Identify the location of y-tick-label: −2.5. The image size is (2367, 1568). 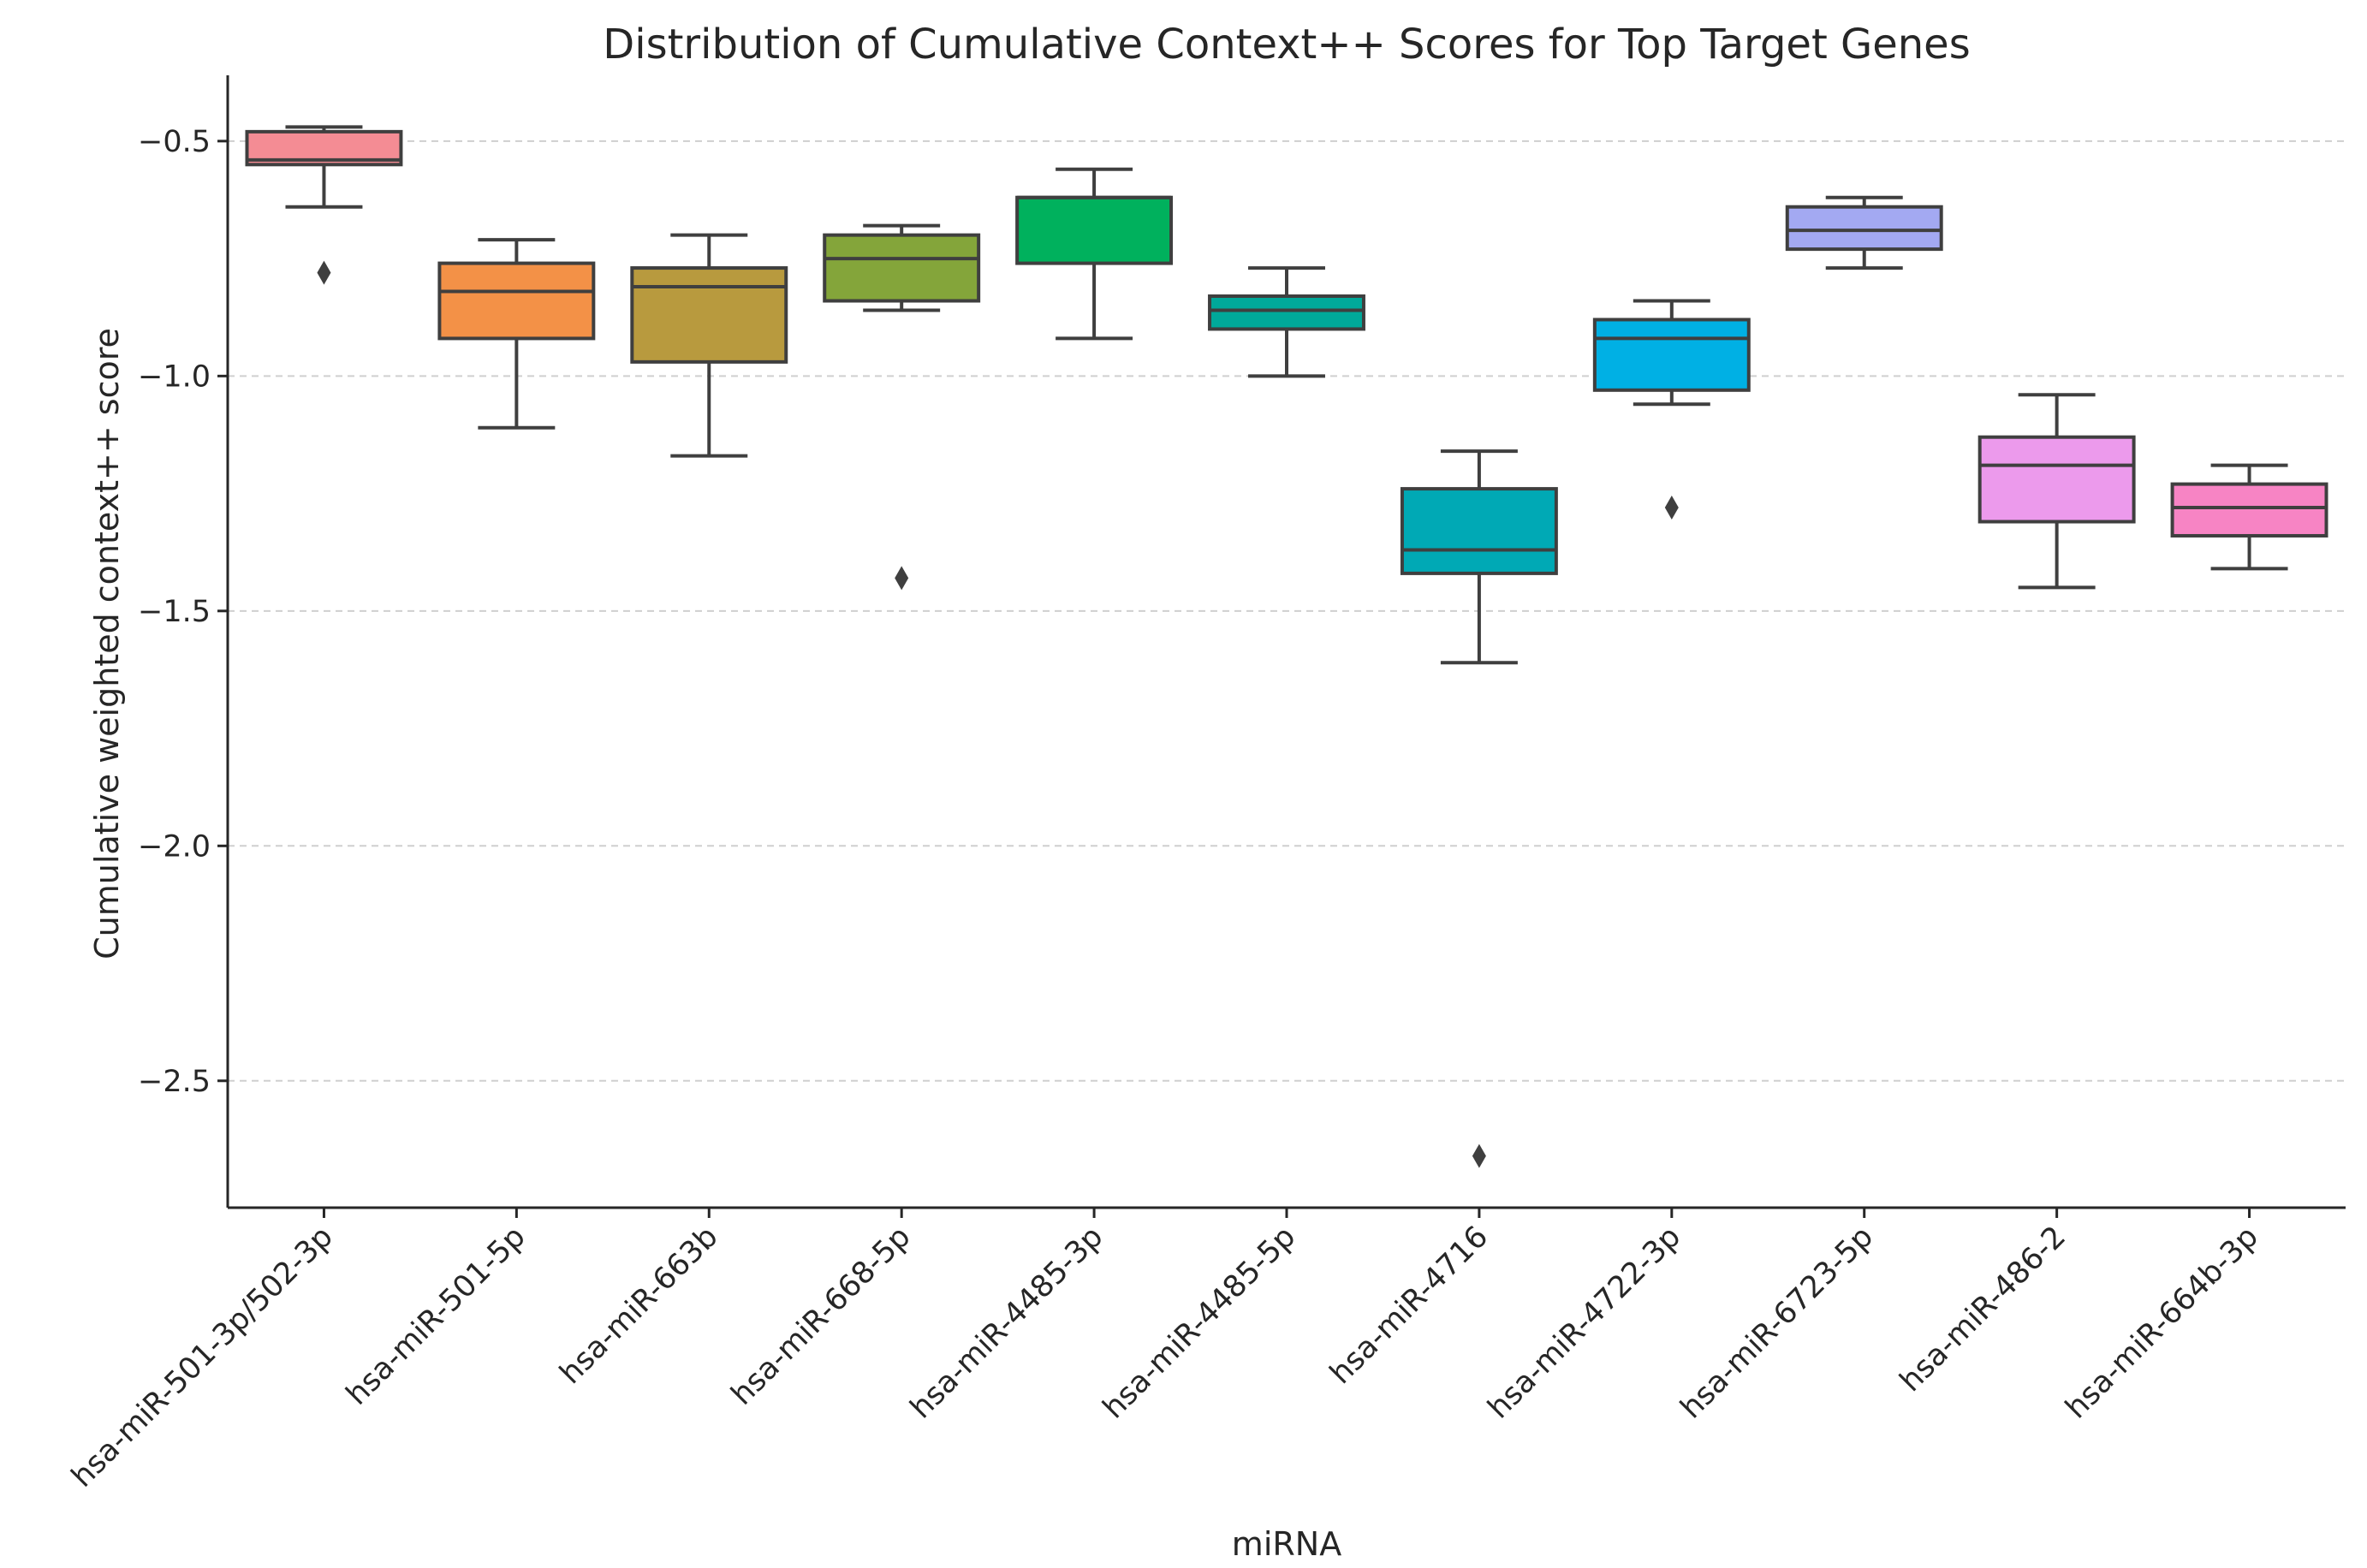
(174, 1082).